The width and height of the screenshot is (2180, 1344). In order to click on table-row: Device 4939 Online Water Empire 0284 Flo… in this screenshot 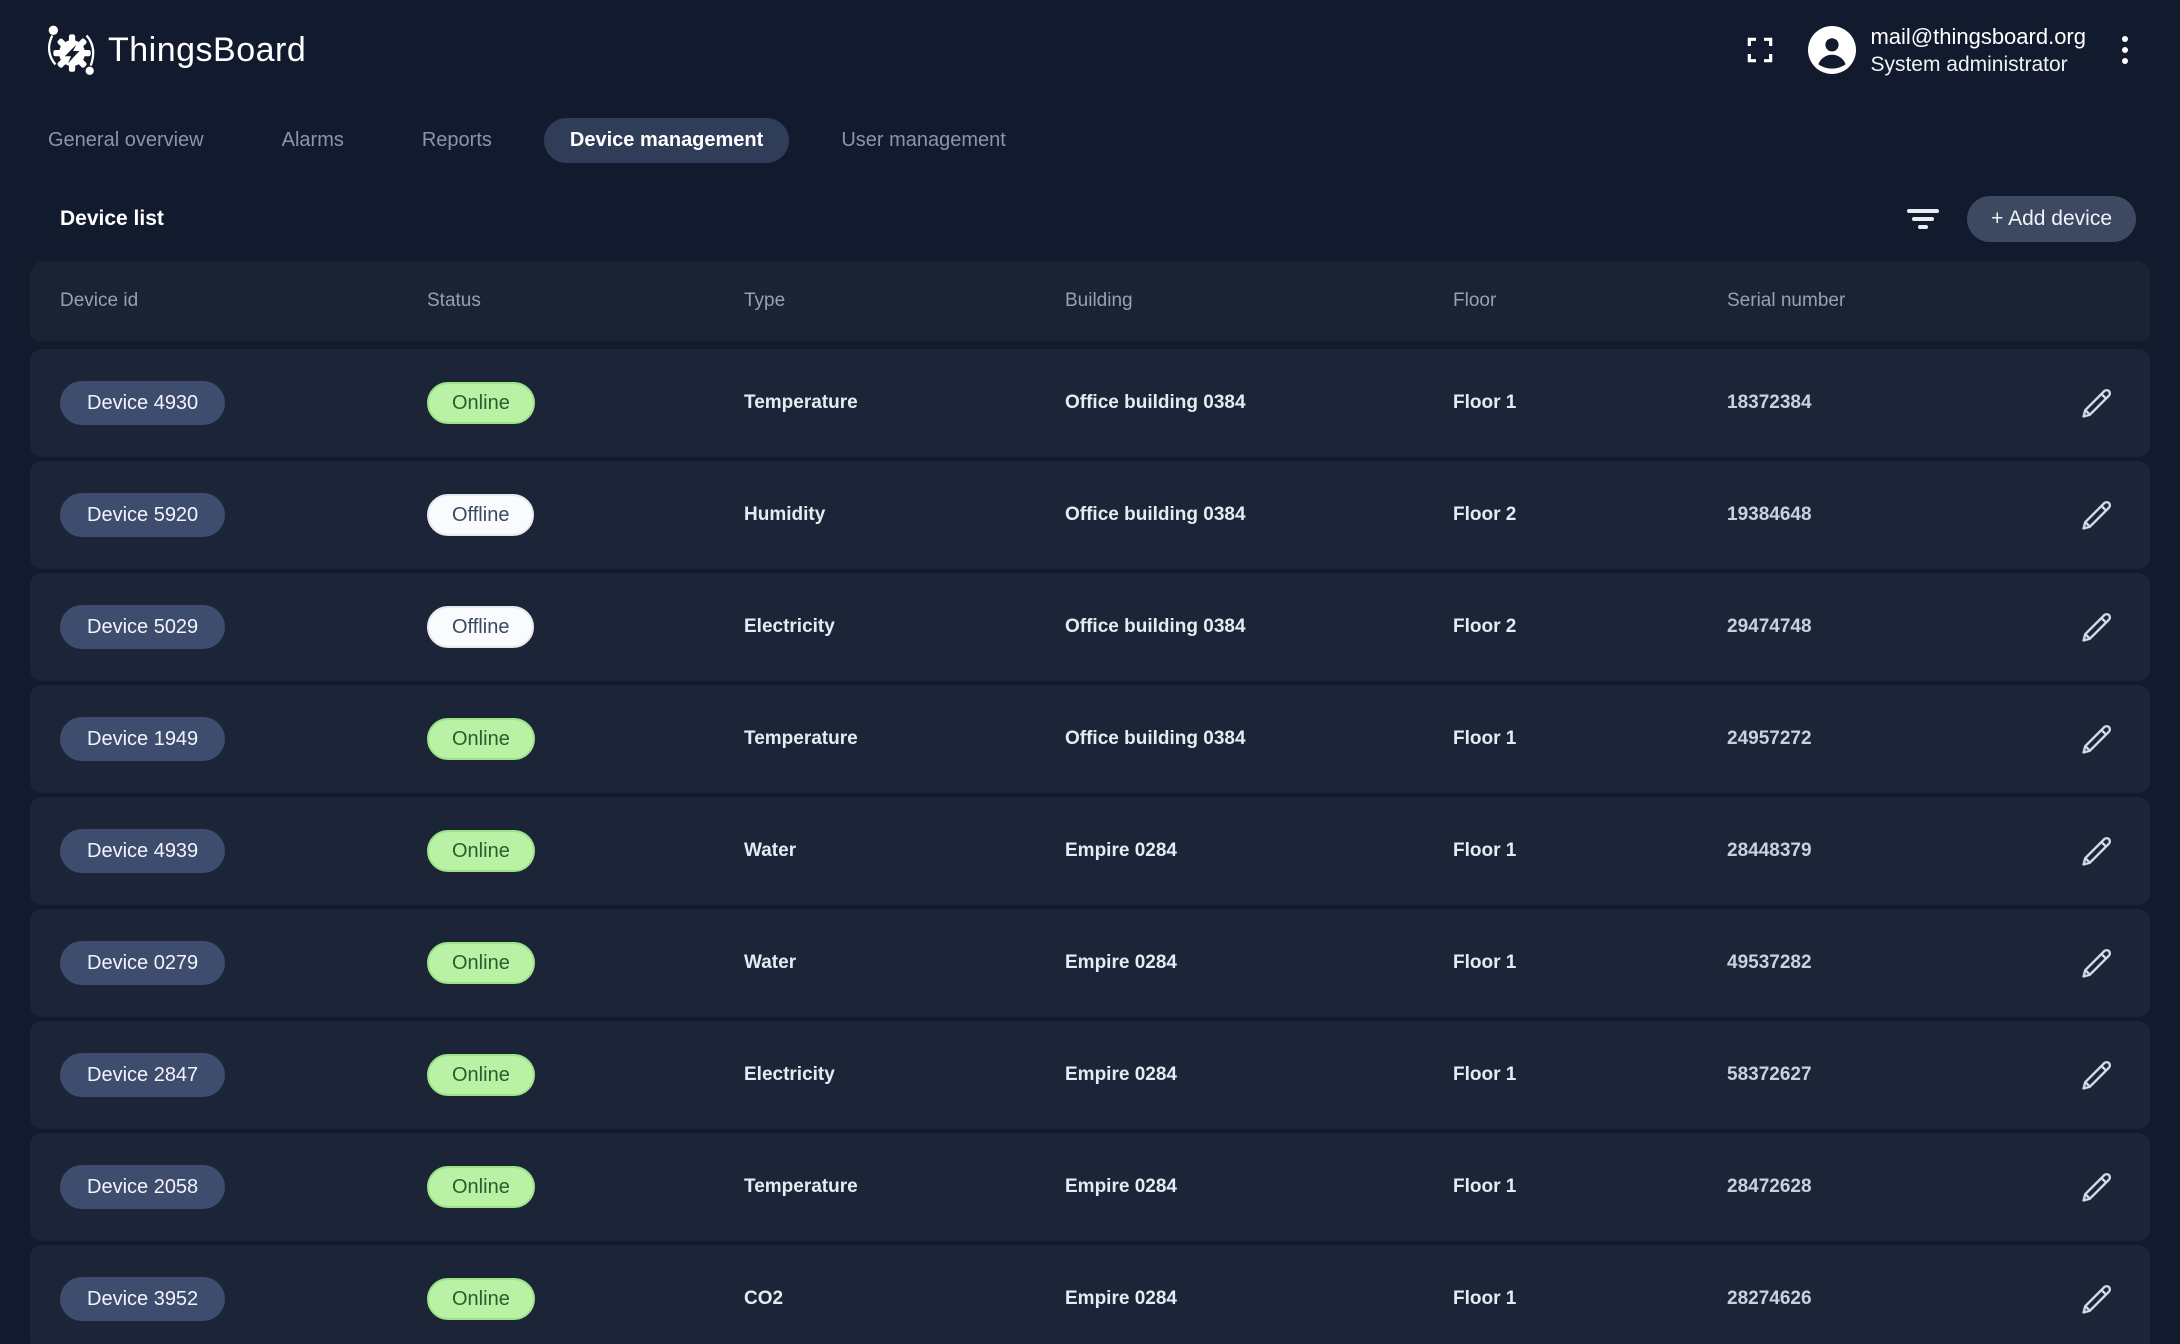, I will do `click(1090, 851)`.